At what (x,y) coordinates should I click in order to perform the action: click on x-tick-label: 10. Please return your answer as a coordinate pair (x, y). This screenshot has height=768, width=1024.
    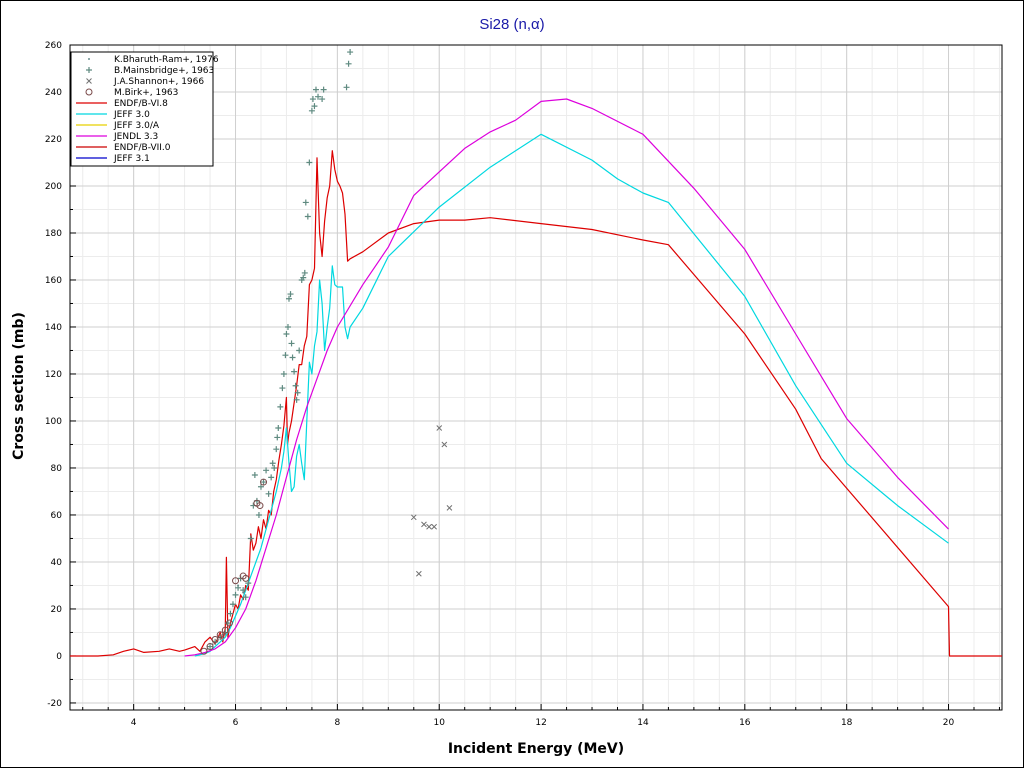
    Looking at the image, I should click on (440, 723).